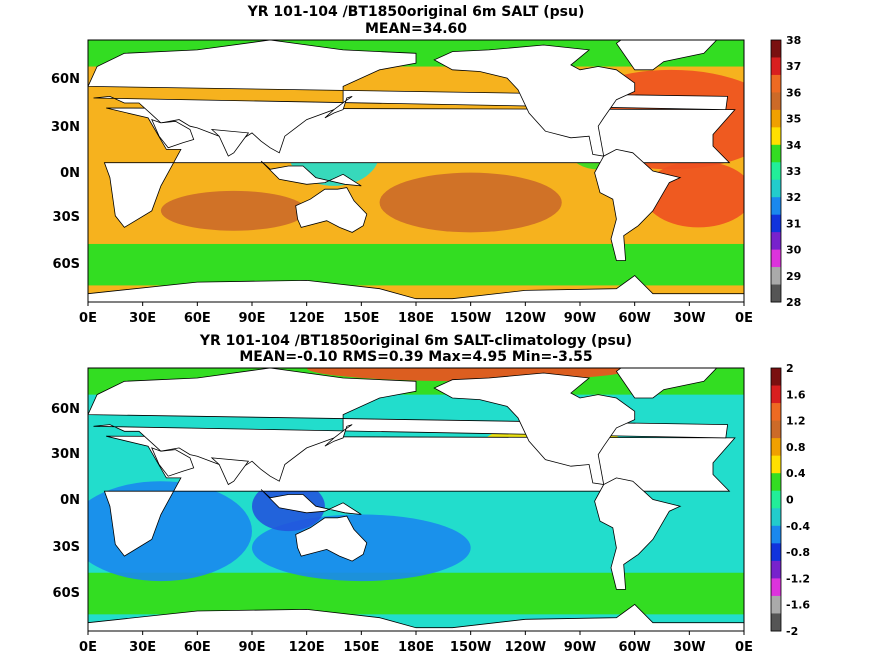 The width and height of the screenshot is (875, 656). What do you see at coordinates (415, 357) in the screenshot?
I see `panel-subtitle: MEAN=-0.10 RMS=0.39 Max=4.95 Min=-3.55` at bounding box center [415, 357].